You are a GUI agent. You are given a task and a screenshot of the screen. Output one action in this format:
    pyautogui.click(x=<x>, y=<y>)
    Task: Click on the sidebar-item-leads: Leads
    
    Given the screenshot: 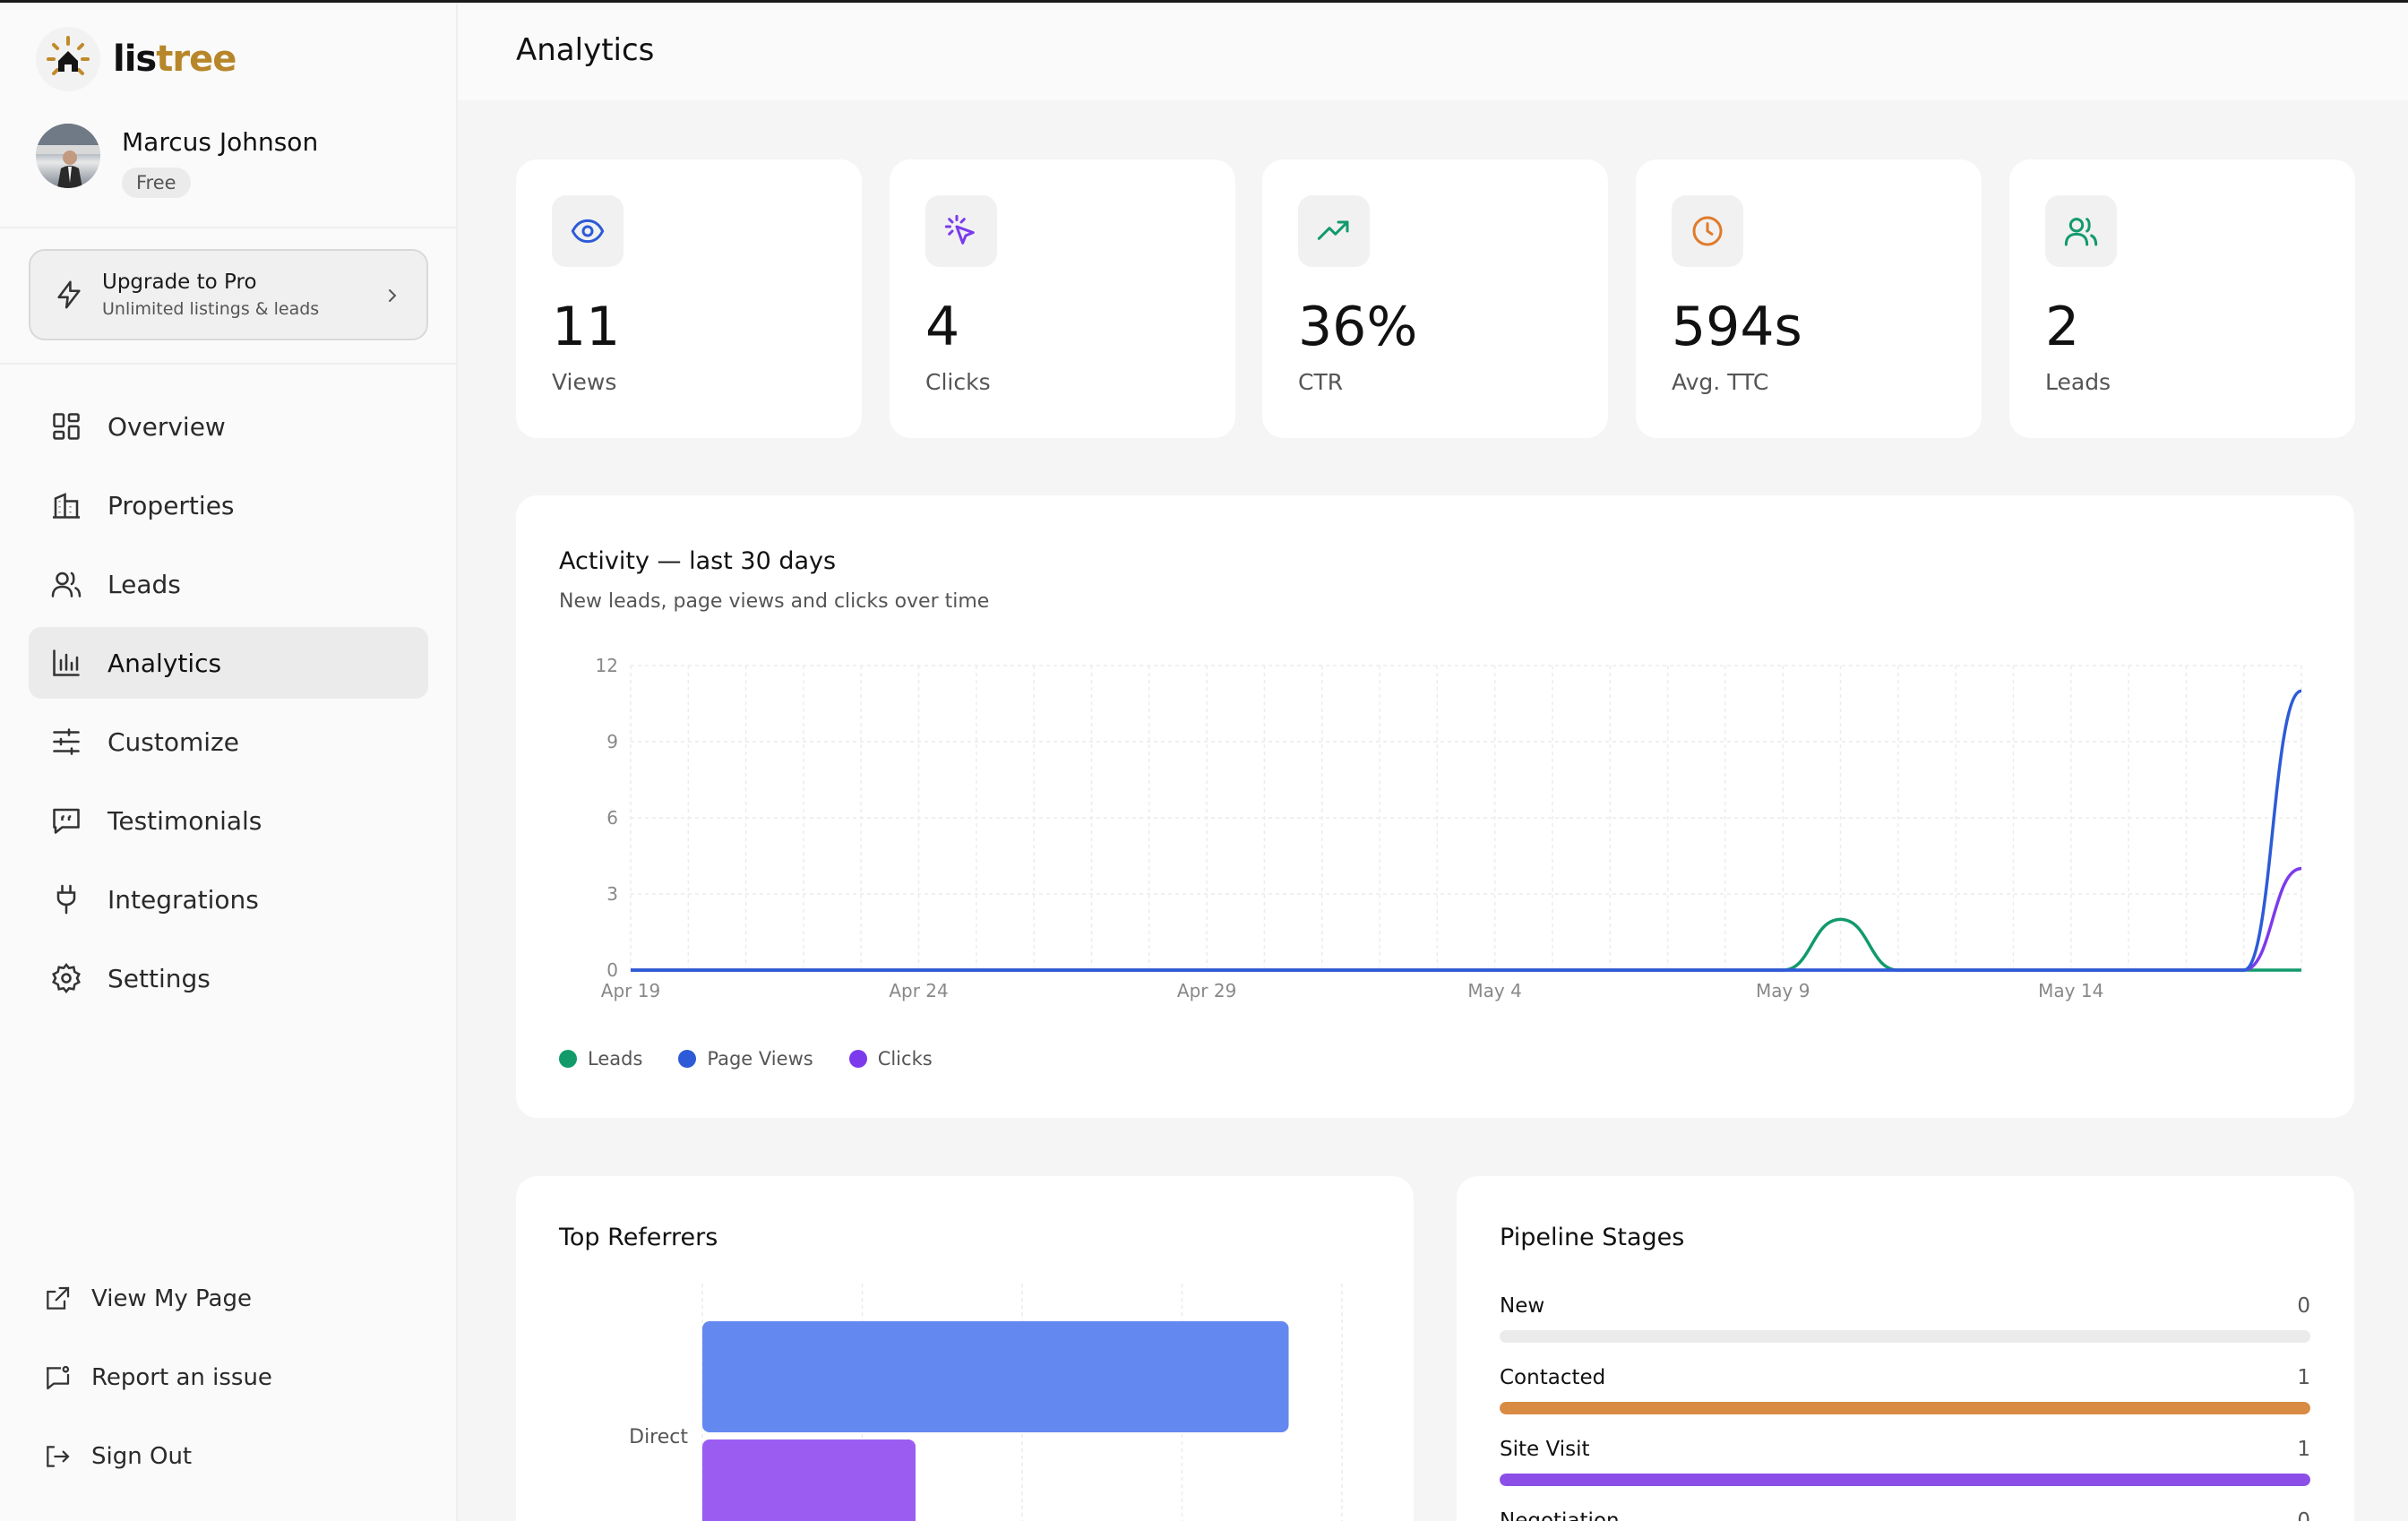 What is the action you would take?
    pyautogui.click(x=228, y=584)
    